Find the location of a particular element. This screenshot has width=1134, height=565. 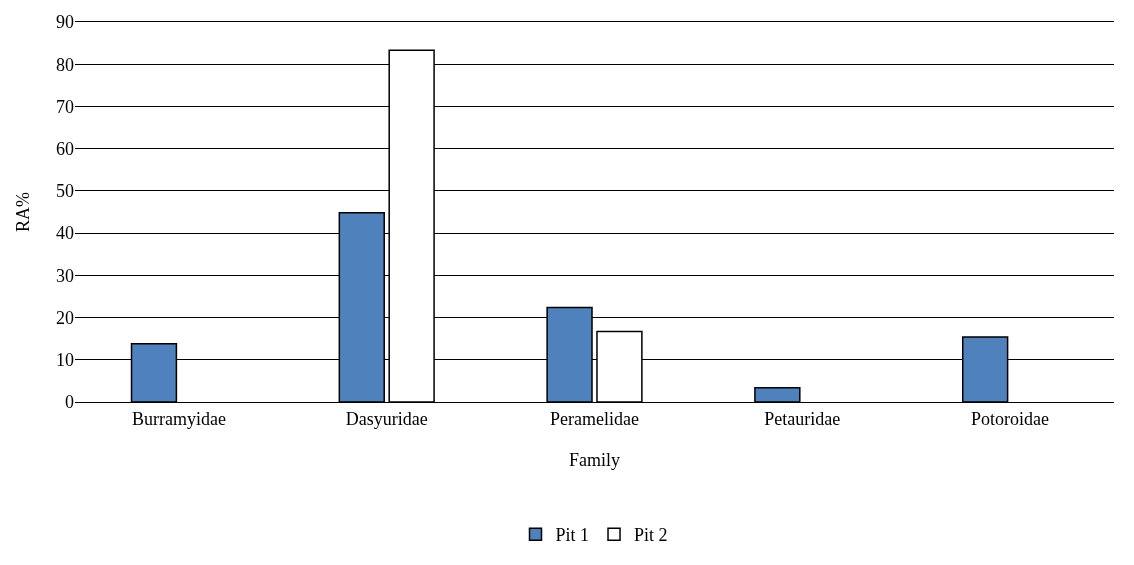

y-tick-label: 80 is located at coordinates (65, 64).